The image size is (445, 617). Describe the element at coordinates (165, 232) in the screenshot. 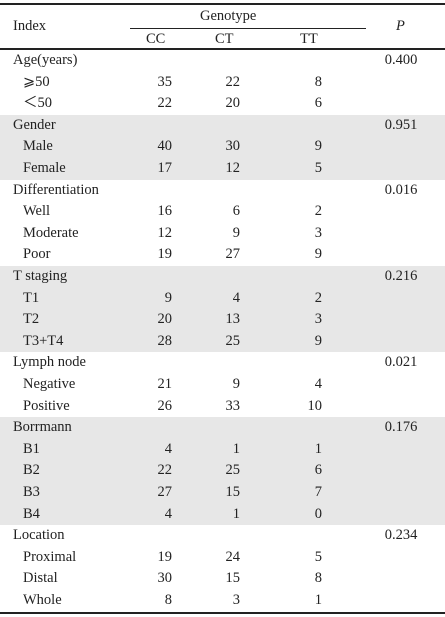

I see `cell-cc: 12` at that location.